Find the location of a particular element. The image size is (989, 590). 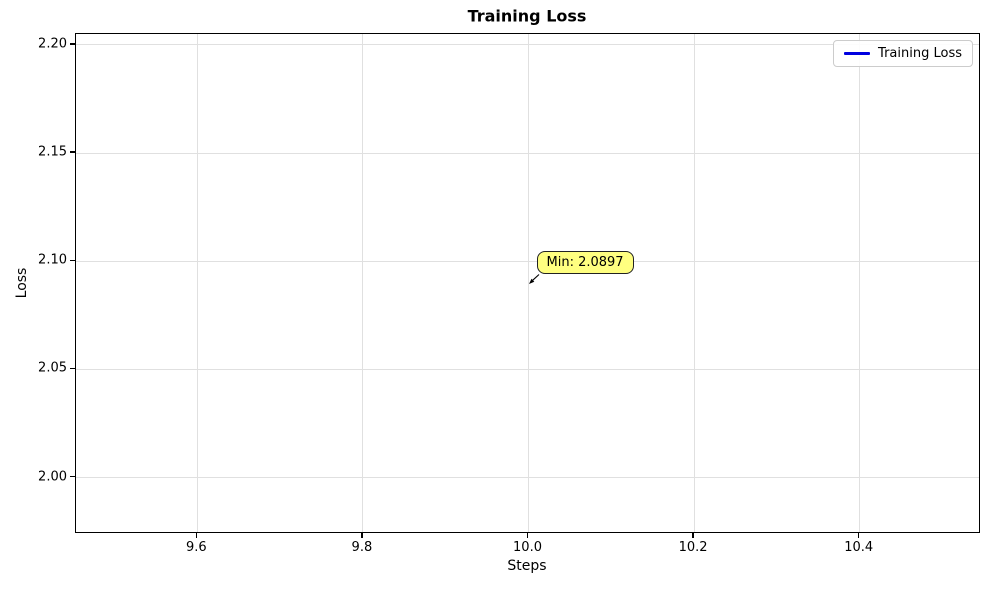

x-tick-label: 10.2 is located at coordinates (693, 547).